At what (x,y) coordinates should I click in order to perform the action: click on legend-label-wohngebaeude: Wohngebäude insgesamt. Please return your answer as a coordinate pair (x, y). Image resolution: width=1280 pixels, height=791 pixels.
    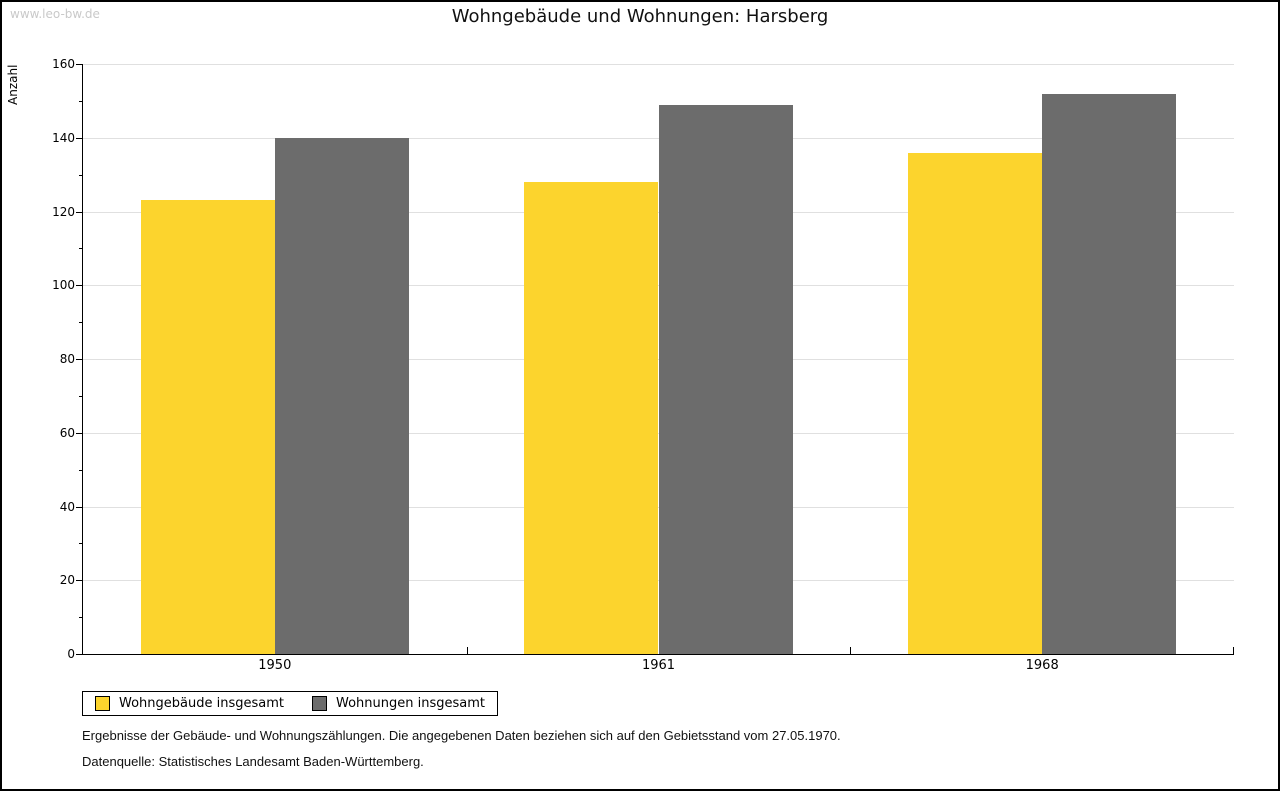
    Looking at the image, I should click on (201, 703).